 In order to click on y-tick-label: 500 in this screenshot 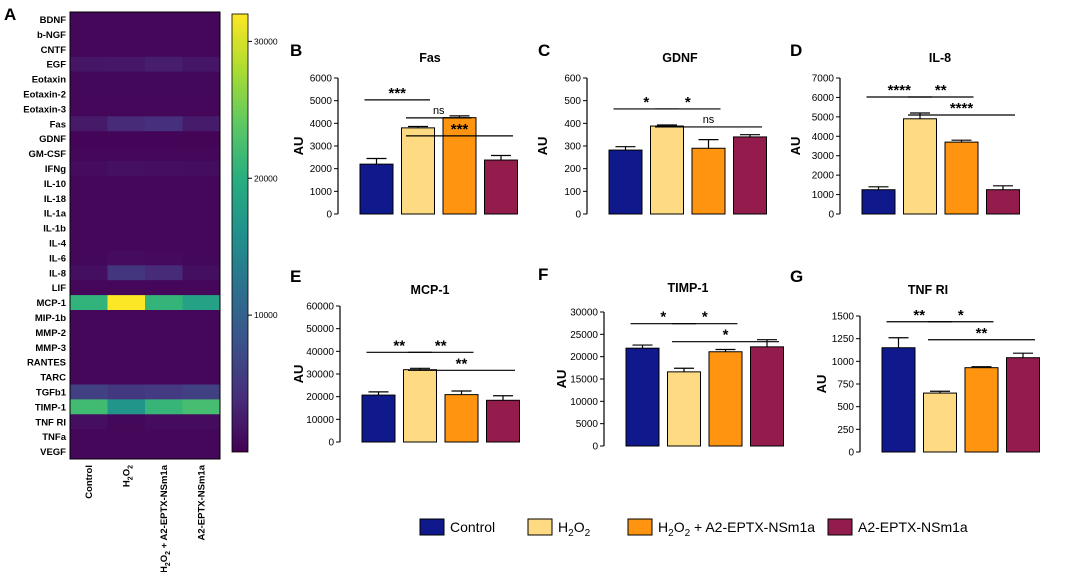, I will do `click(572, 101)`.